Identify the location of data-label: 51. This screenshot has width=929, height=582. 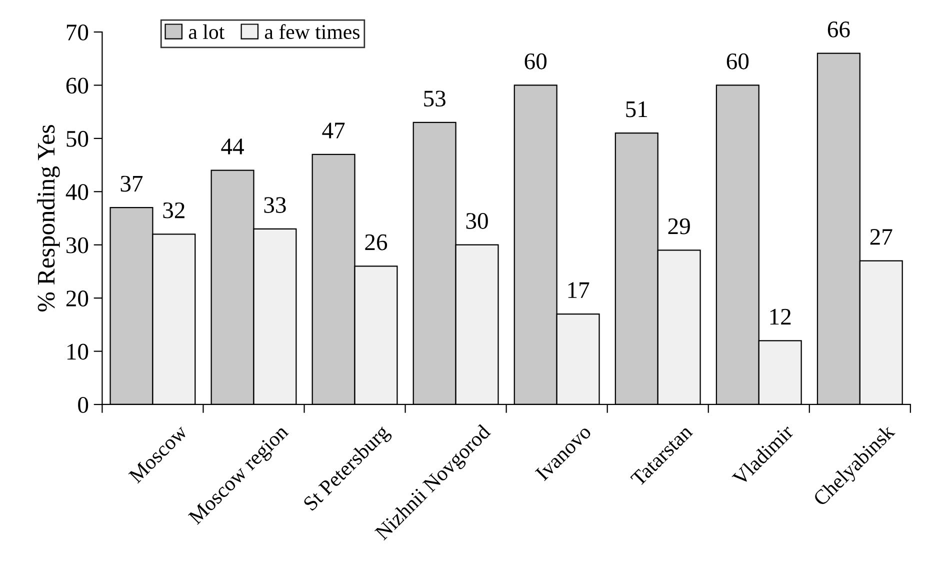
(637, 109).